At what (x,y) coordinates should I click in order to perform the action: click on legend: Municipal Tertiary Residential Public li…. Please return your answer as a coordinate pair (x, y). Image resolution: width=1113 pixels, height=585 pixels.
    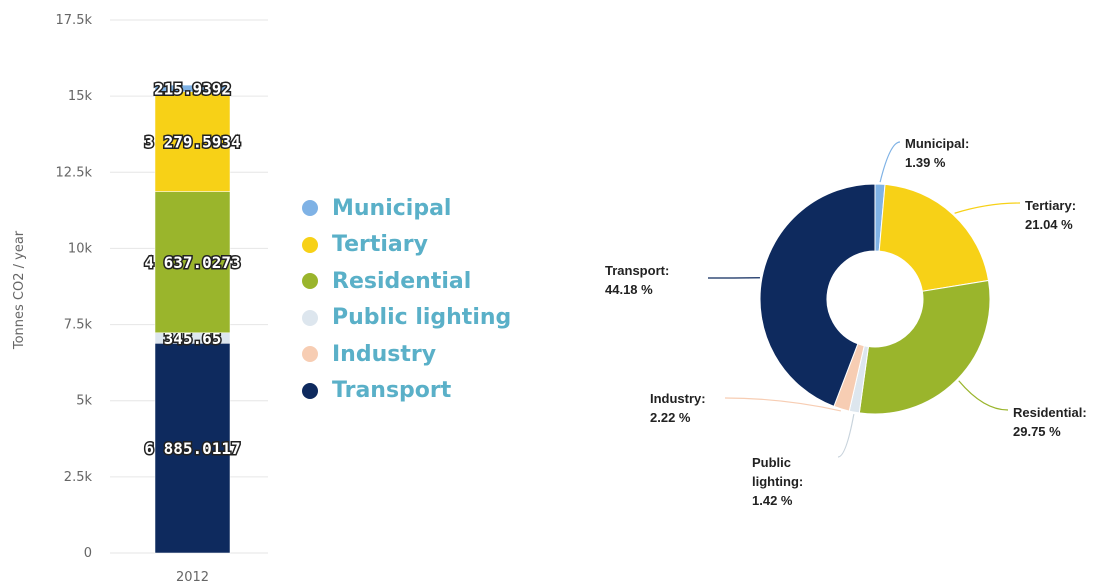
    Looking at the image, I should click on (406, 299).